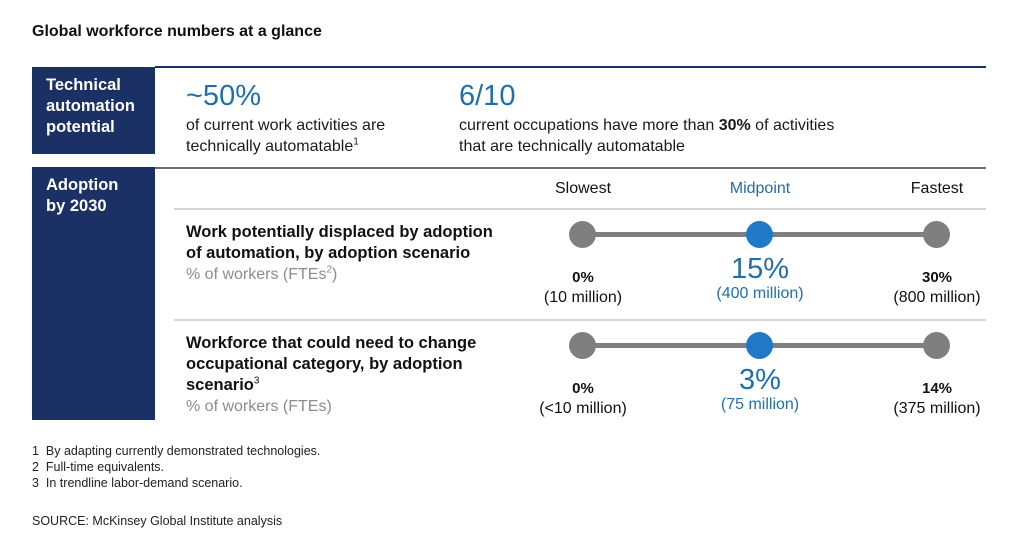 The image size is (1015, 539). Describe the element at coordinates (223, 96) in the screenshot. I see `stat-automatable-value: ~50%` at that location.